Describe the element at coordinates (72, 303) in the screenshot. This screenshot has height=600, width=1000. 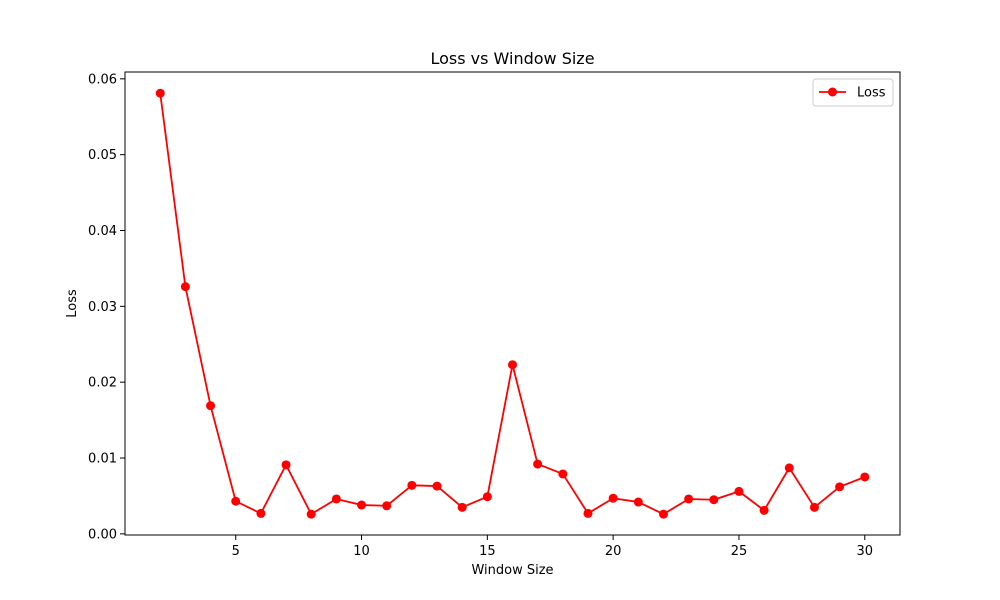
I see `y-axis-label: Loss` at that location.